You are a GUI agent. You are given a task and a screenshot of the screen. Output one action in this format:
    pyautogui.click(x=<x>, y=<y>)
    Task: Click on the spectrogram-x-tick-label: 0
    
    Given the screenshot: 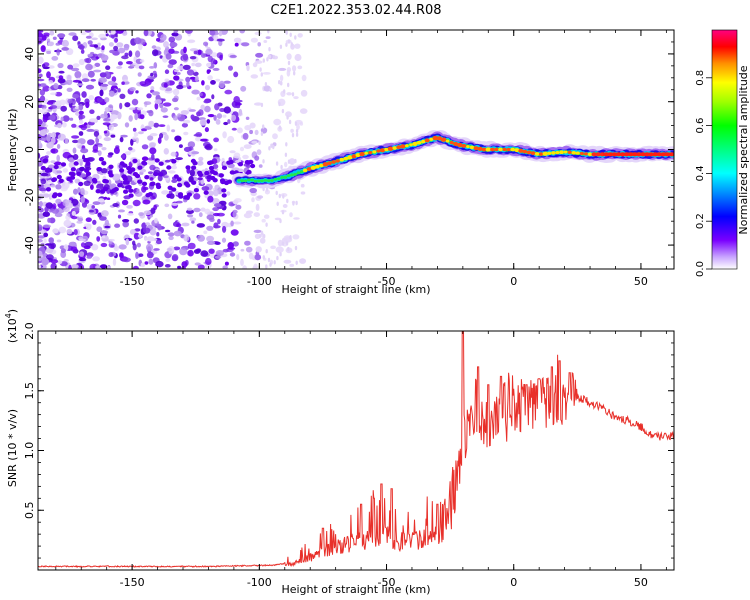 What is the action you would take?
    pyautogui.click(x=513, y=281)
    